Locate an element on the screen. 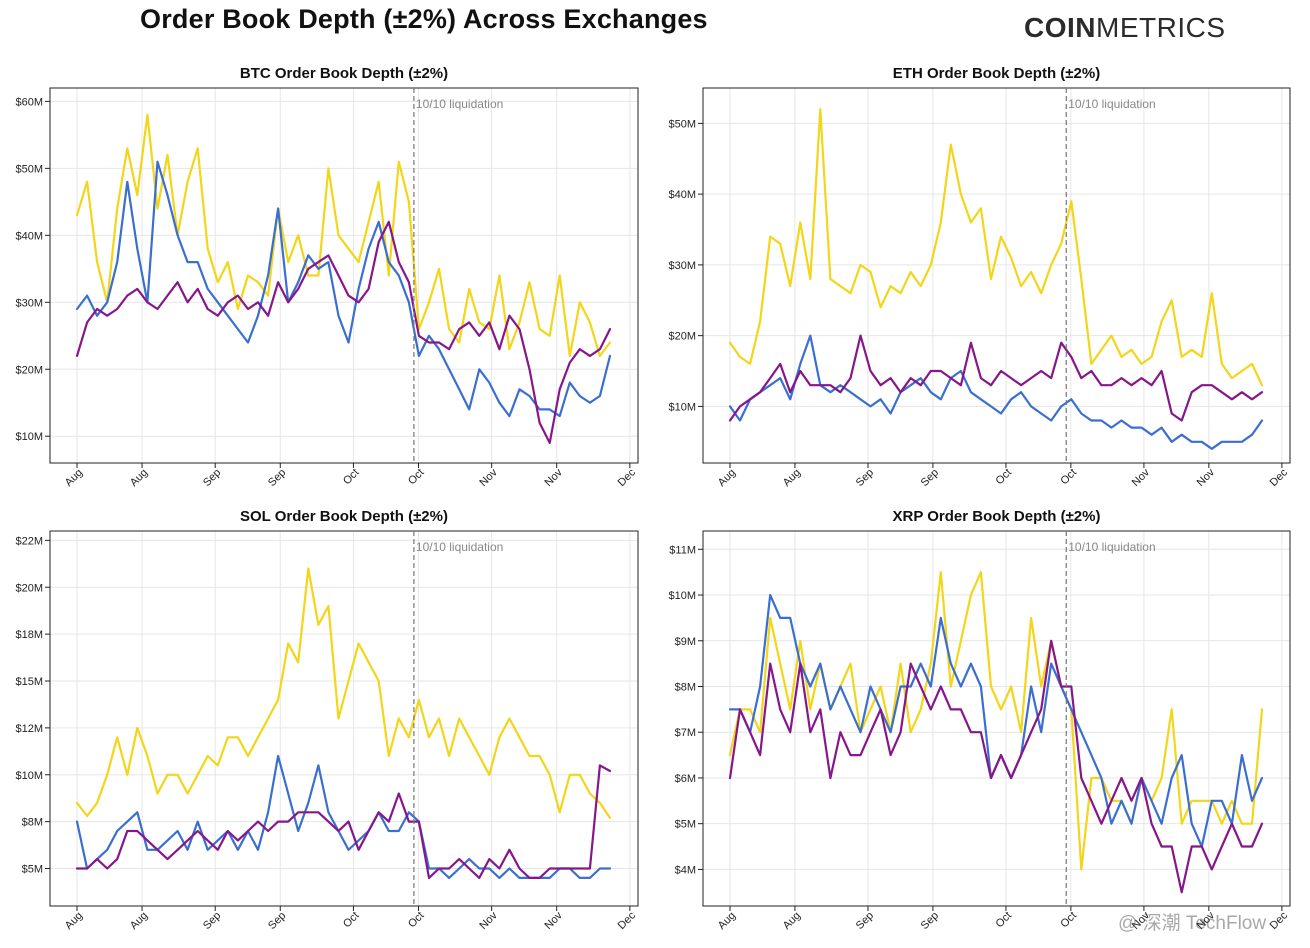 This screenshot has width=1310, height=948. coinmetrics-logo: COINMETRICS is located at coordinates (1125, 28).